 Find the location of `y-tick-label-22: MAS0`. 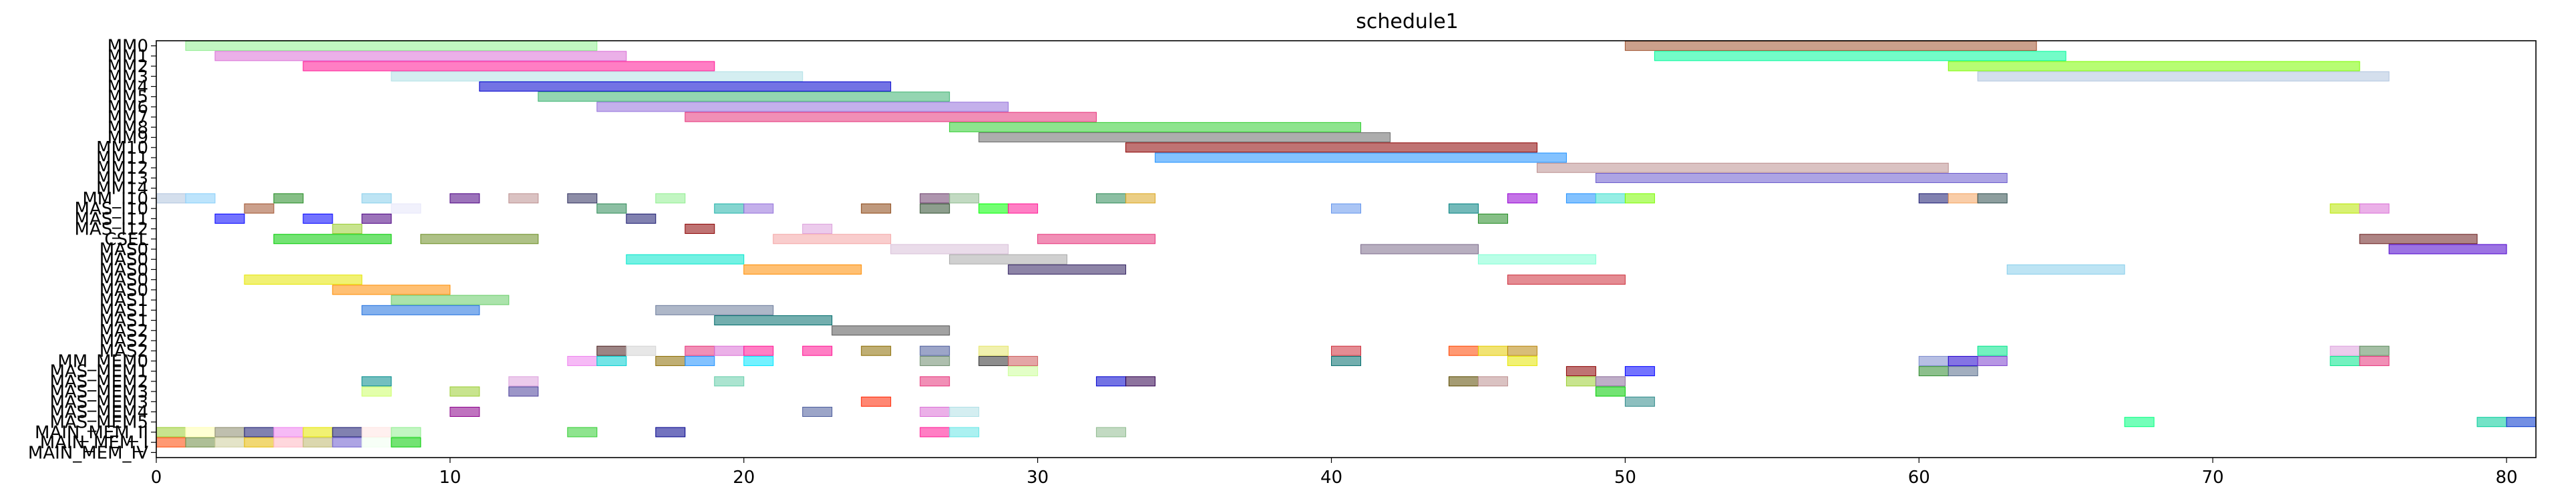

y-tick-label-22: MAS0 is located at coordinates (124, 270).